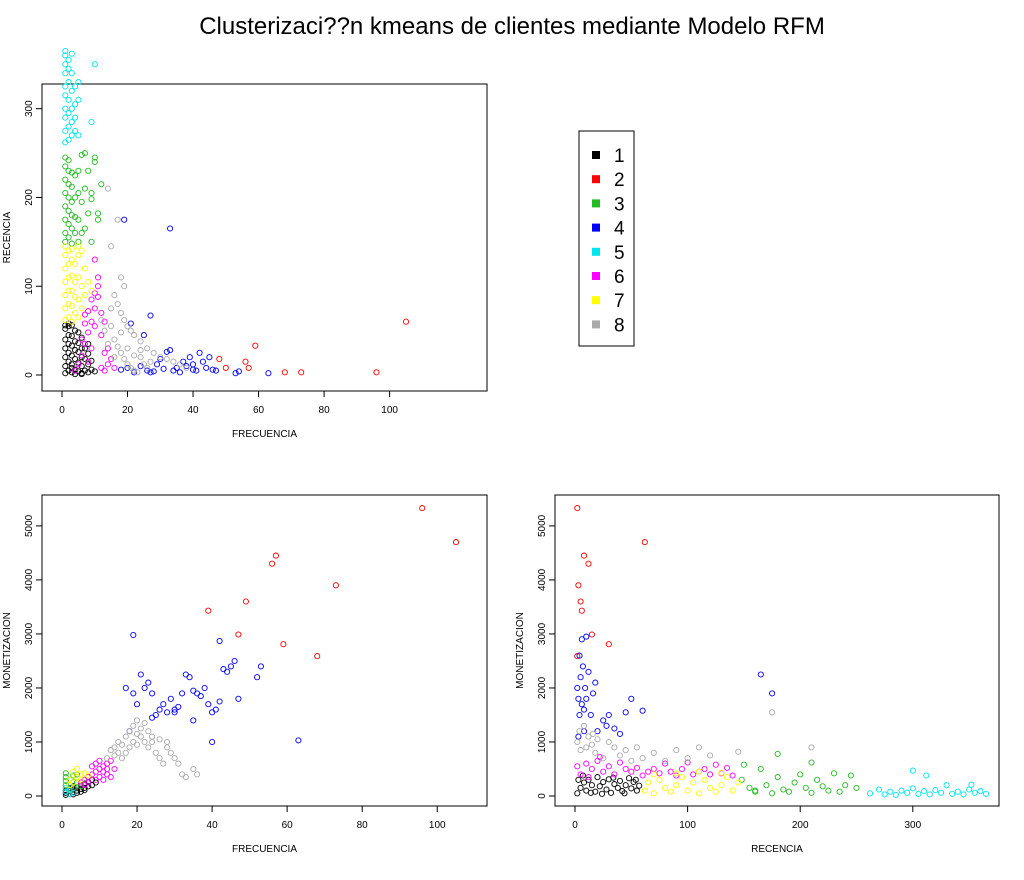 The image size is (1024, 880). Describe the element at coordinates (288, 825) in the screenshot. I see `x-tick-label: 60` at that location.